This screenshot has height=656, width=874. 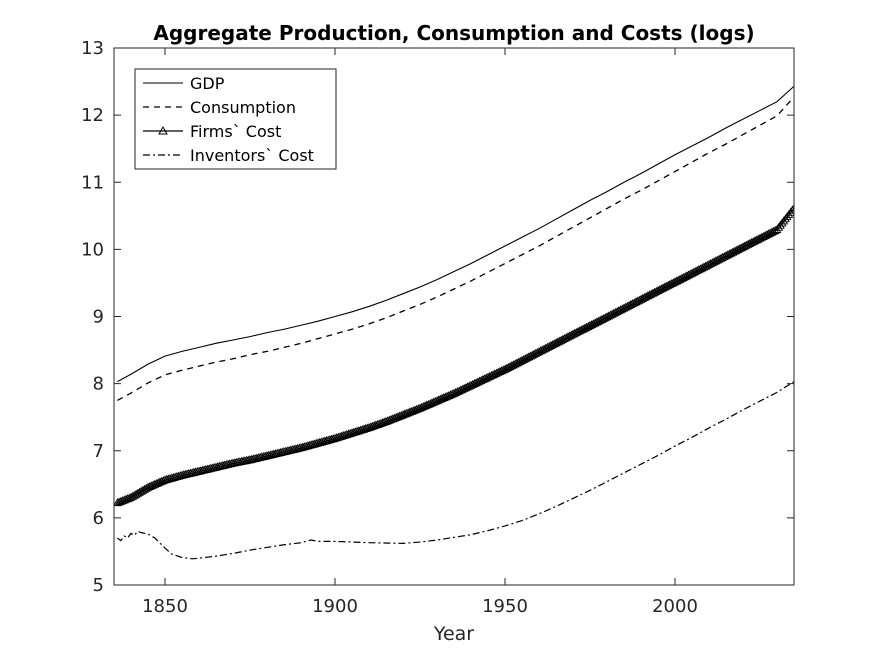 What do you see at coordinates (453, 634) in the screenshot?
I see `x-axis-label: Year` at bounding box center [453, 634].